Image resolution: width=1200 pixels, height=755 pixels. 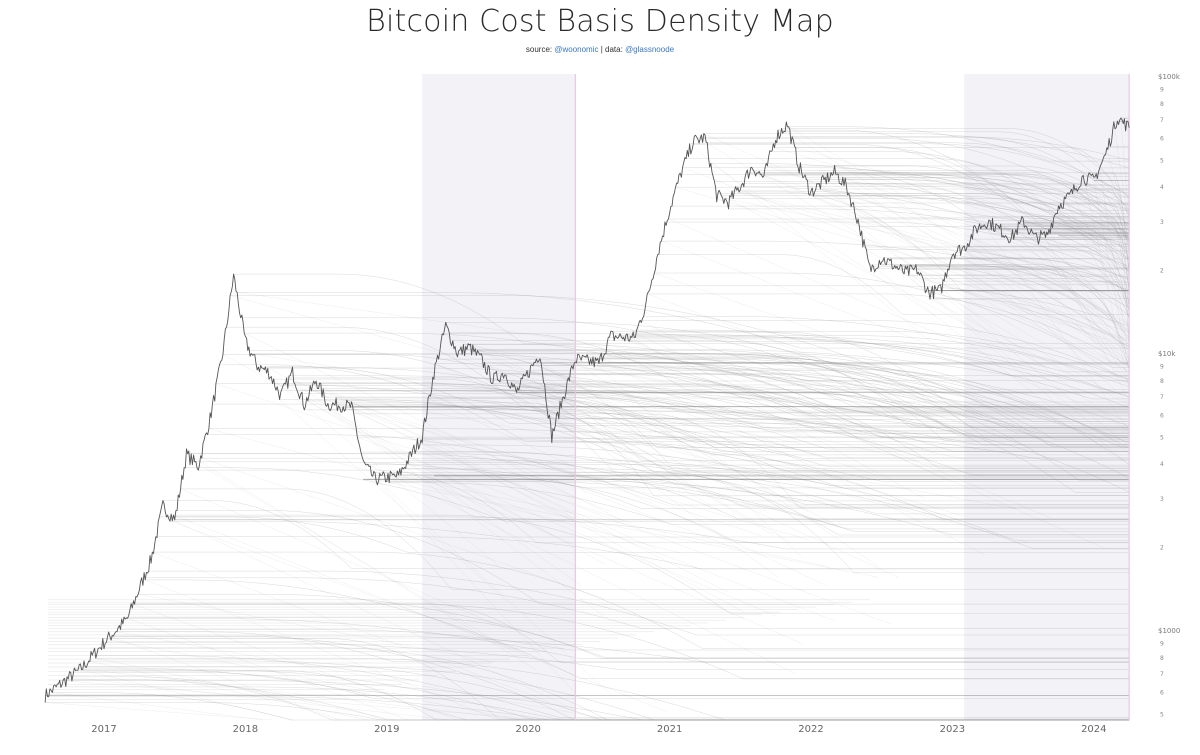 What do you see at coordinates (245, 729) in the screenshot?
I see `x-tick-label: 2018` at bounding box center [245, 729].